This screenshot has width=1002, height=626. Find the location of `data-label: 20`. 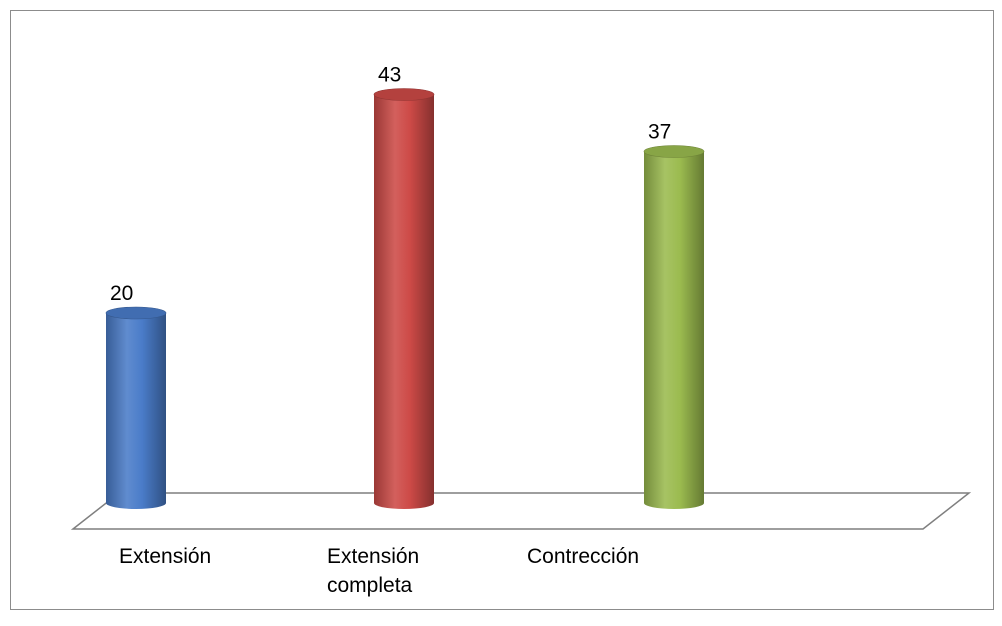

data-label: 20 is located at coordinates (121, 293).